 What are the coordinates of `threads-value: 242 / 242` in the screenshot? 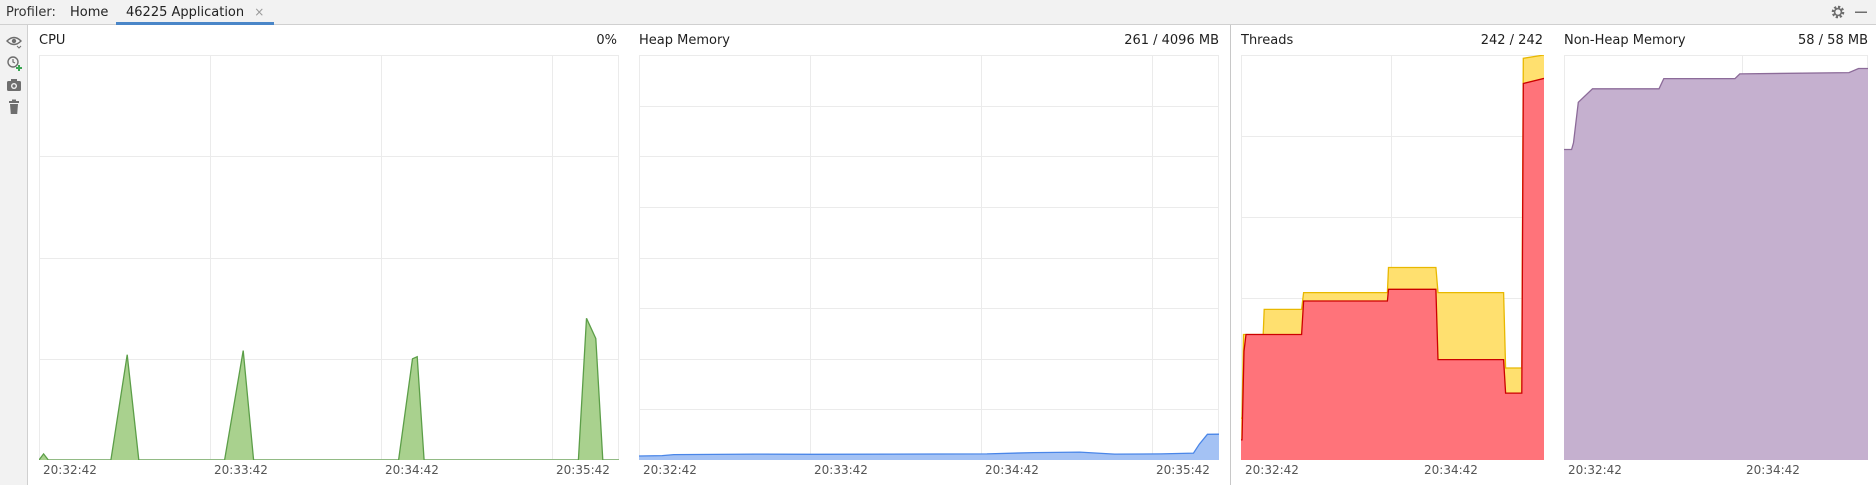 It's located at (1511, 40).